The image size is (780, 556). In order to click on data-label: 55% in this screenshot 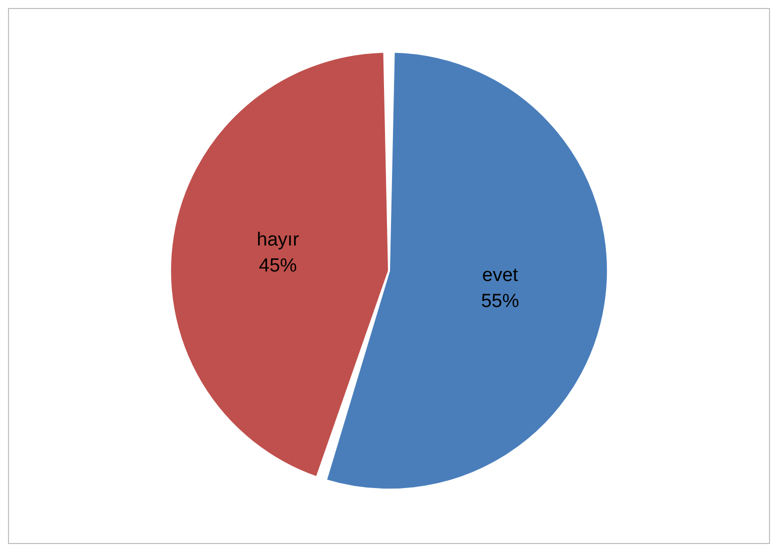, I will do `click(500, 301)`.